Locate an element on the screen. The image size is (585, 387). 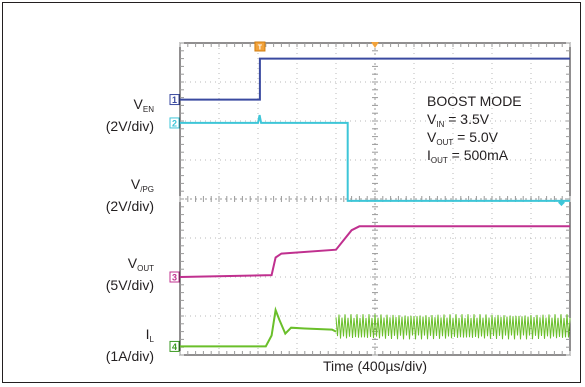
trace-ch4-ripple is located at coordinates (453, 327).